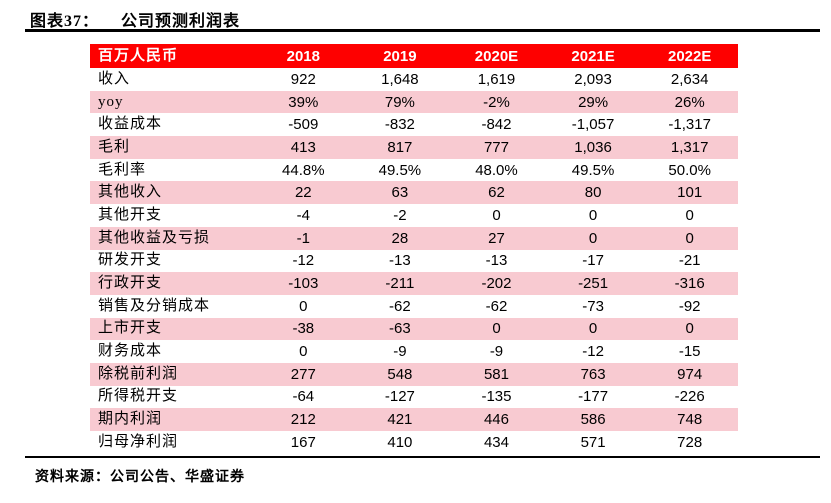 This screenshot has width=831, height=503. What do you see at coordinates (400, 193) in the screenshot?
I see `value-cell: 63` at bounding box center [400, 193].